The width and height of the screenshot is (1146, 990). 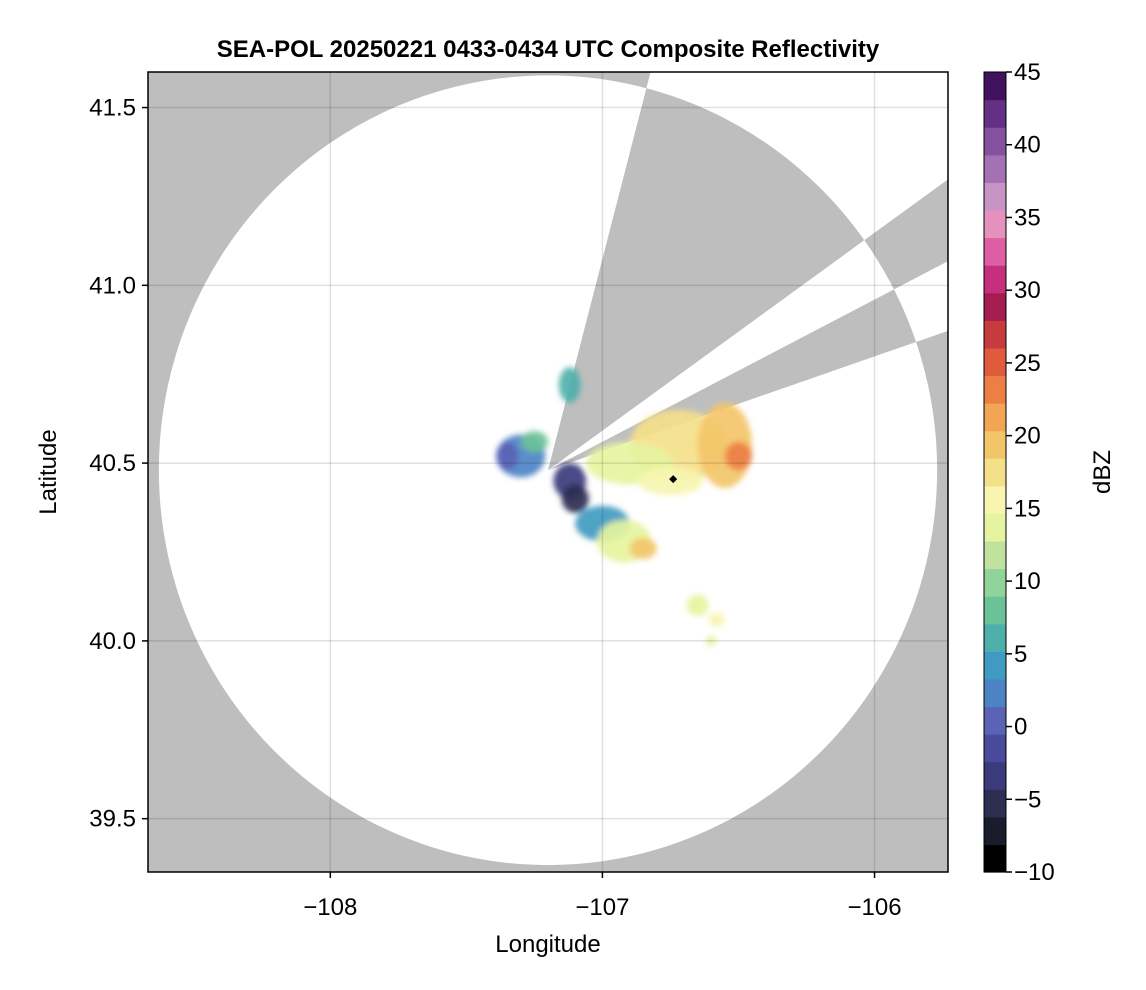 What do you see at coordinates (112, 463) in the screenshot?
I see `y-tick-label: 40.5` at bounding box center [112, 463].